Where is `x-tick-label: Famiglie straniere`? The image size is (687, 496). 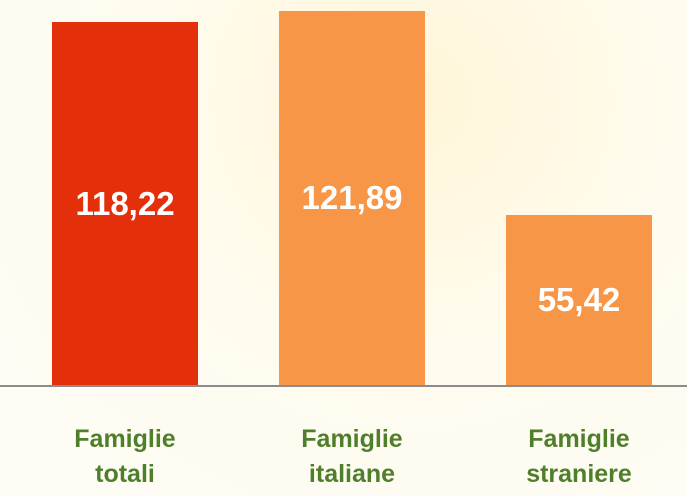
x-tick-label: Famiglie straniere is located at coordinates (579, 456).